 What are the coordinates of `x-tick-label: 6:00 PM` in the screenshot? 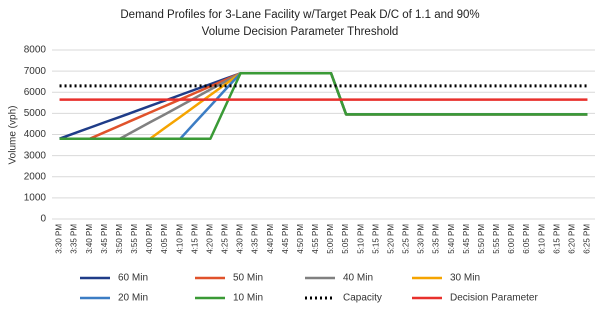 It's located at (511, 239).